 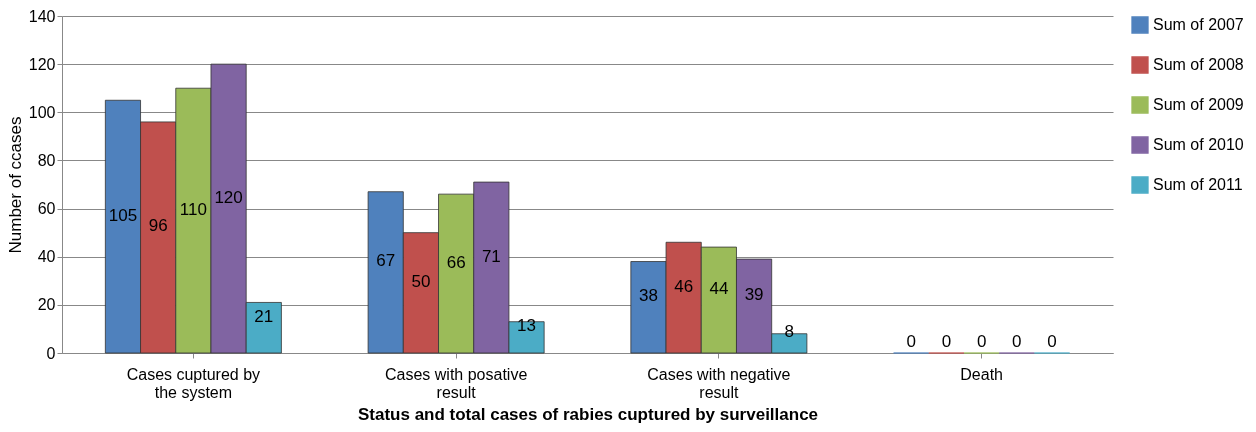 I want to click on legend-label: Sum of 2011, so click(x=1198, y=184).